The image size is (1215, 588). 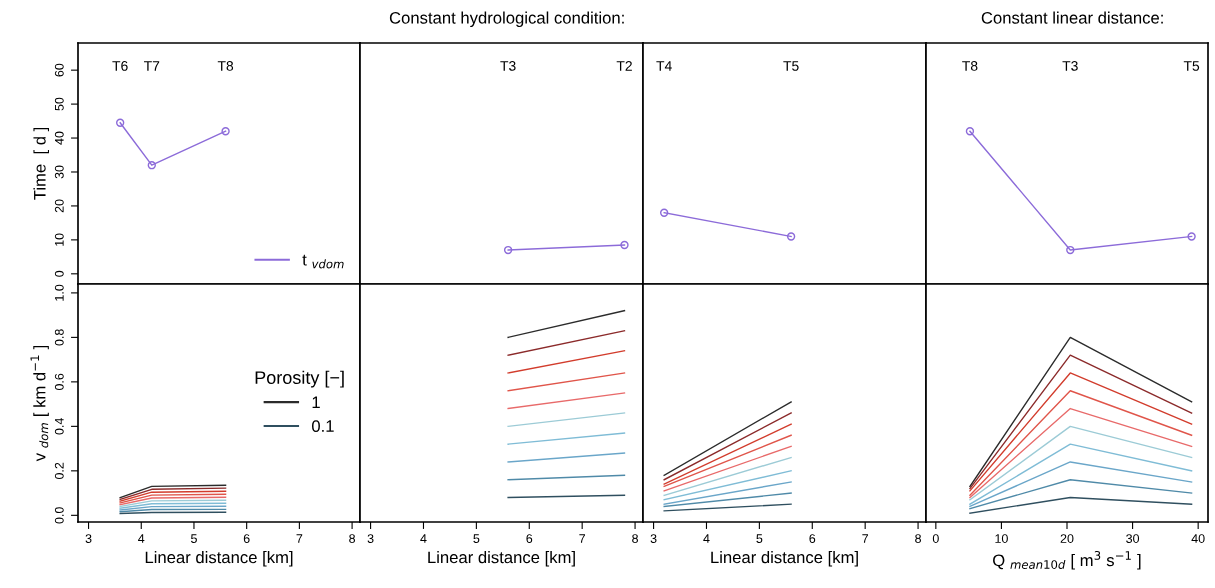 I want to click on x-tick-label: 30, so click(x=1133, y=538).